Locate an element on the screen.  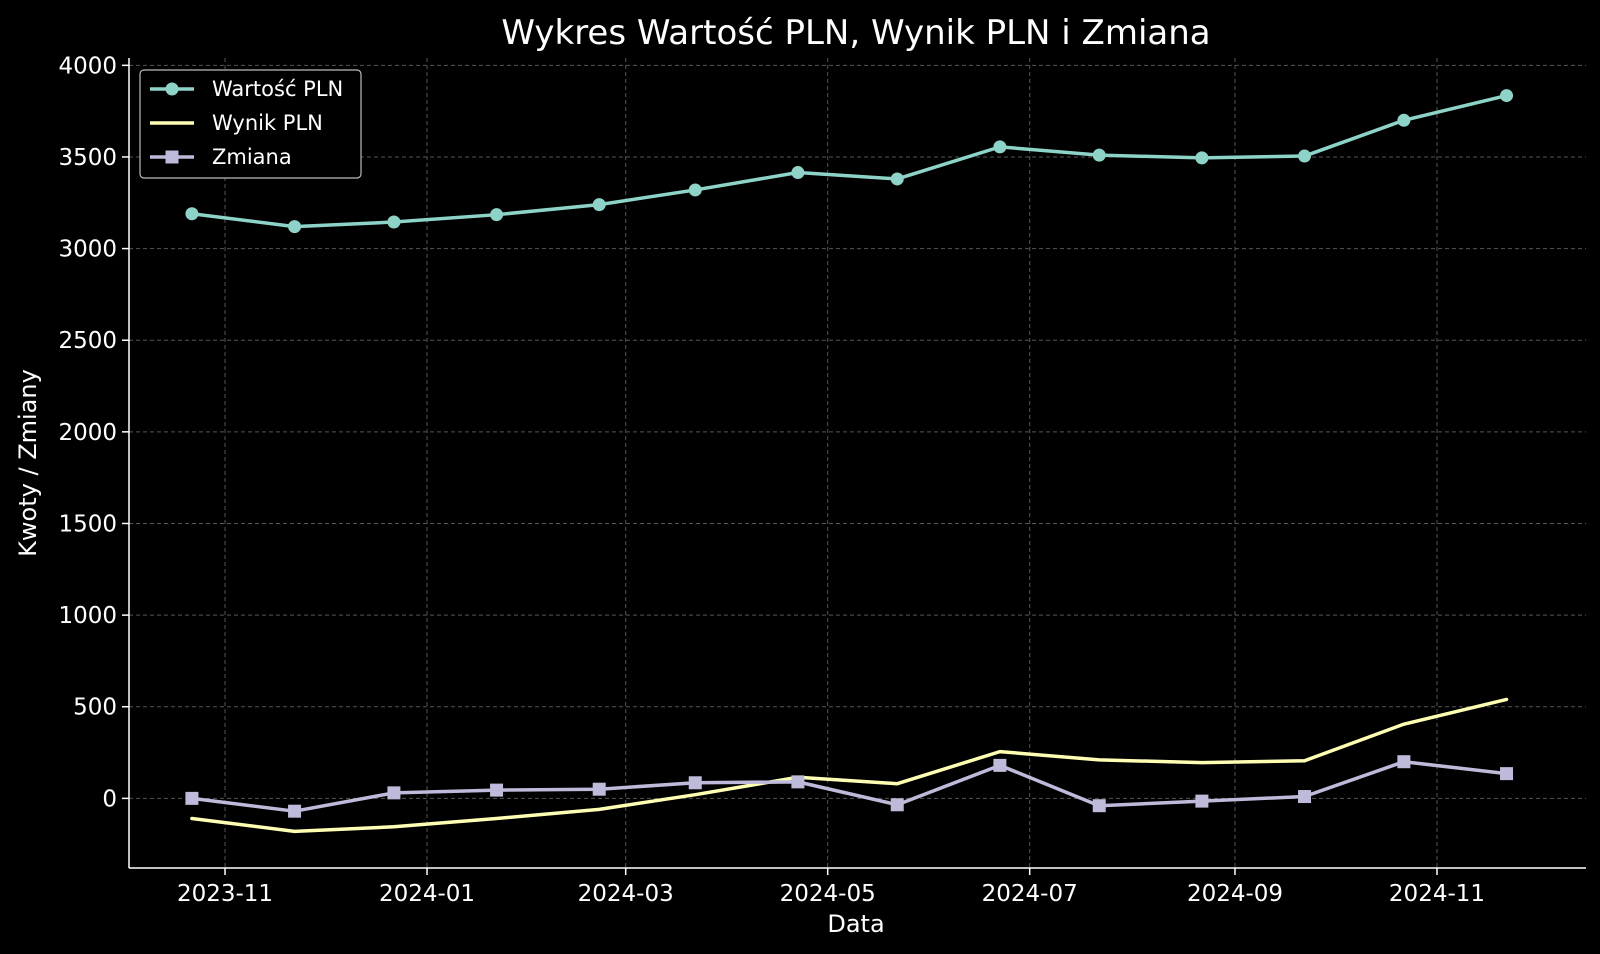
legend-item-warto-pln: Wartość PLN is located at coordinates (246, 89).